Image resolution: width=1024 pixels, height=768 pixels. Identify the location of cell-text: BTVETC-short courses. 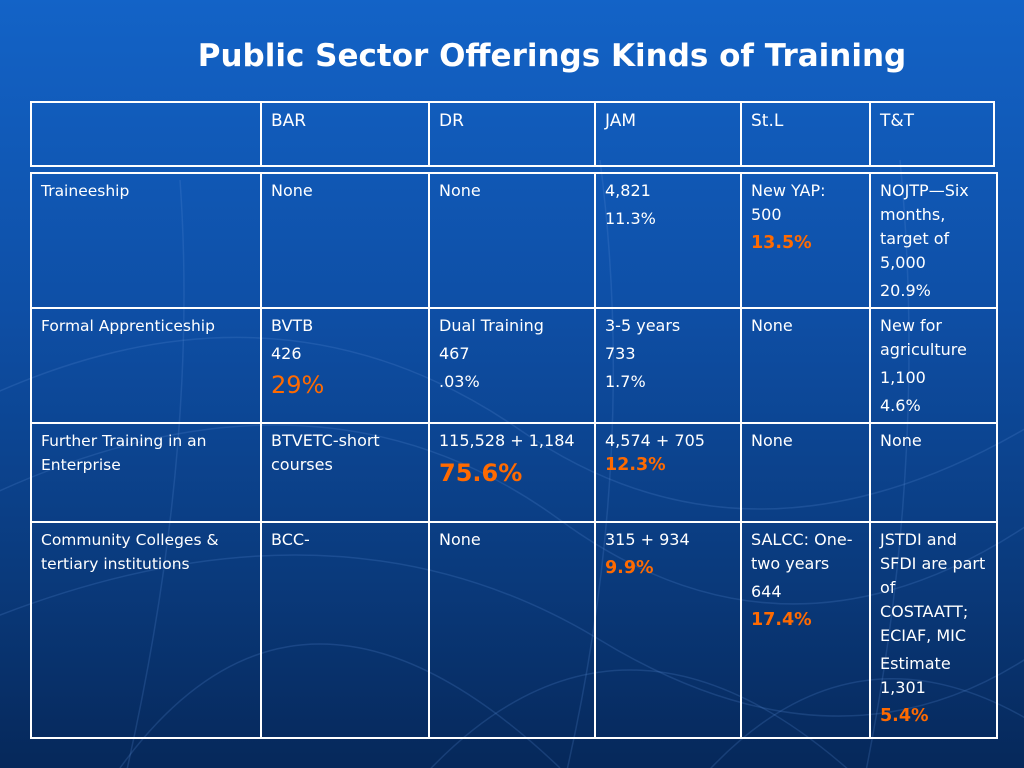
(325, 452).